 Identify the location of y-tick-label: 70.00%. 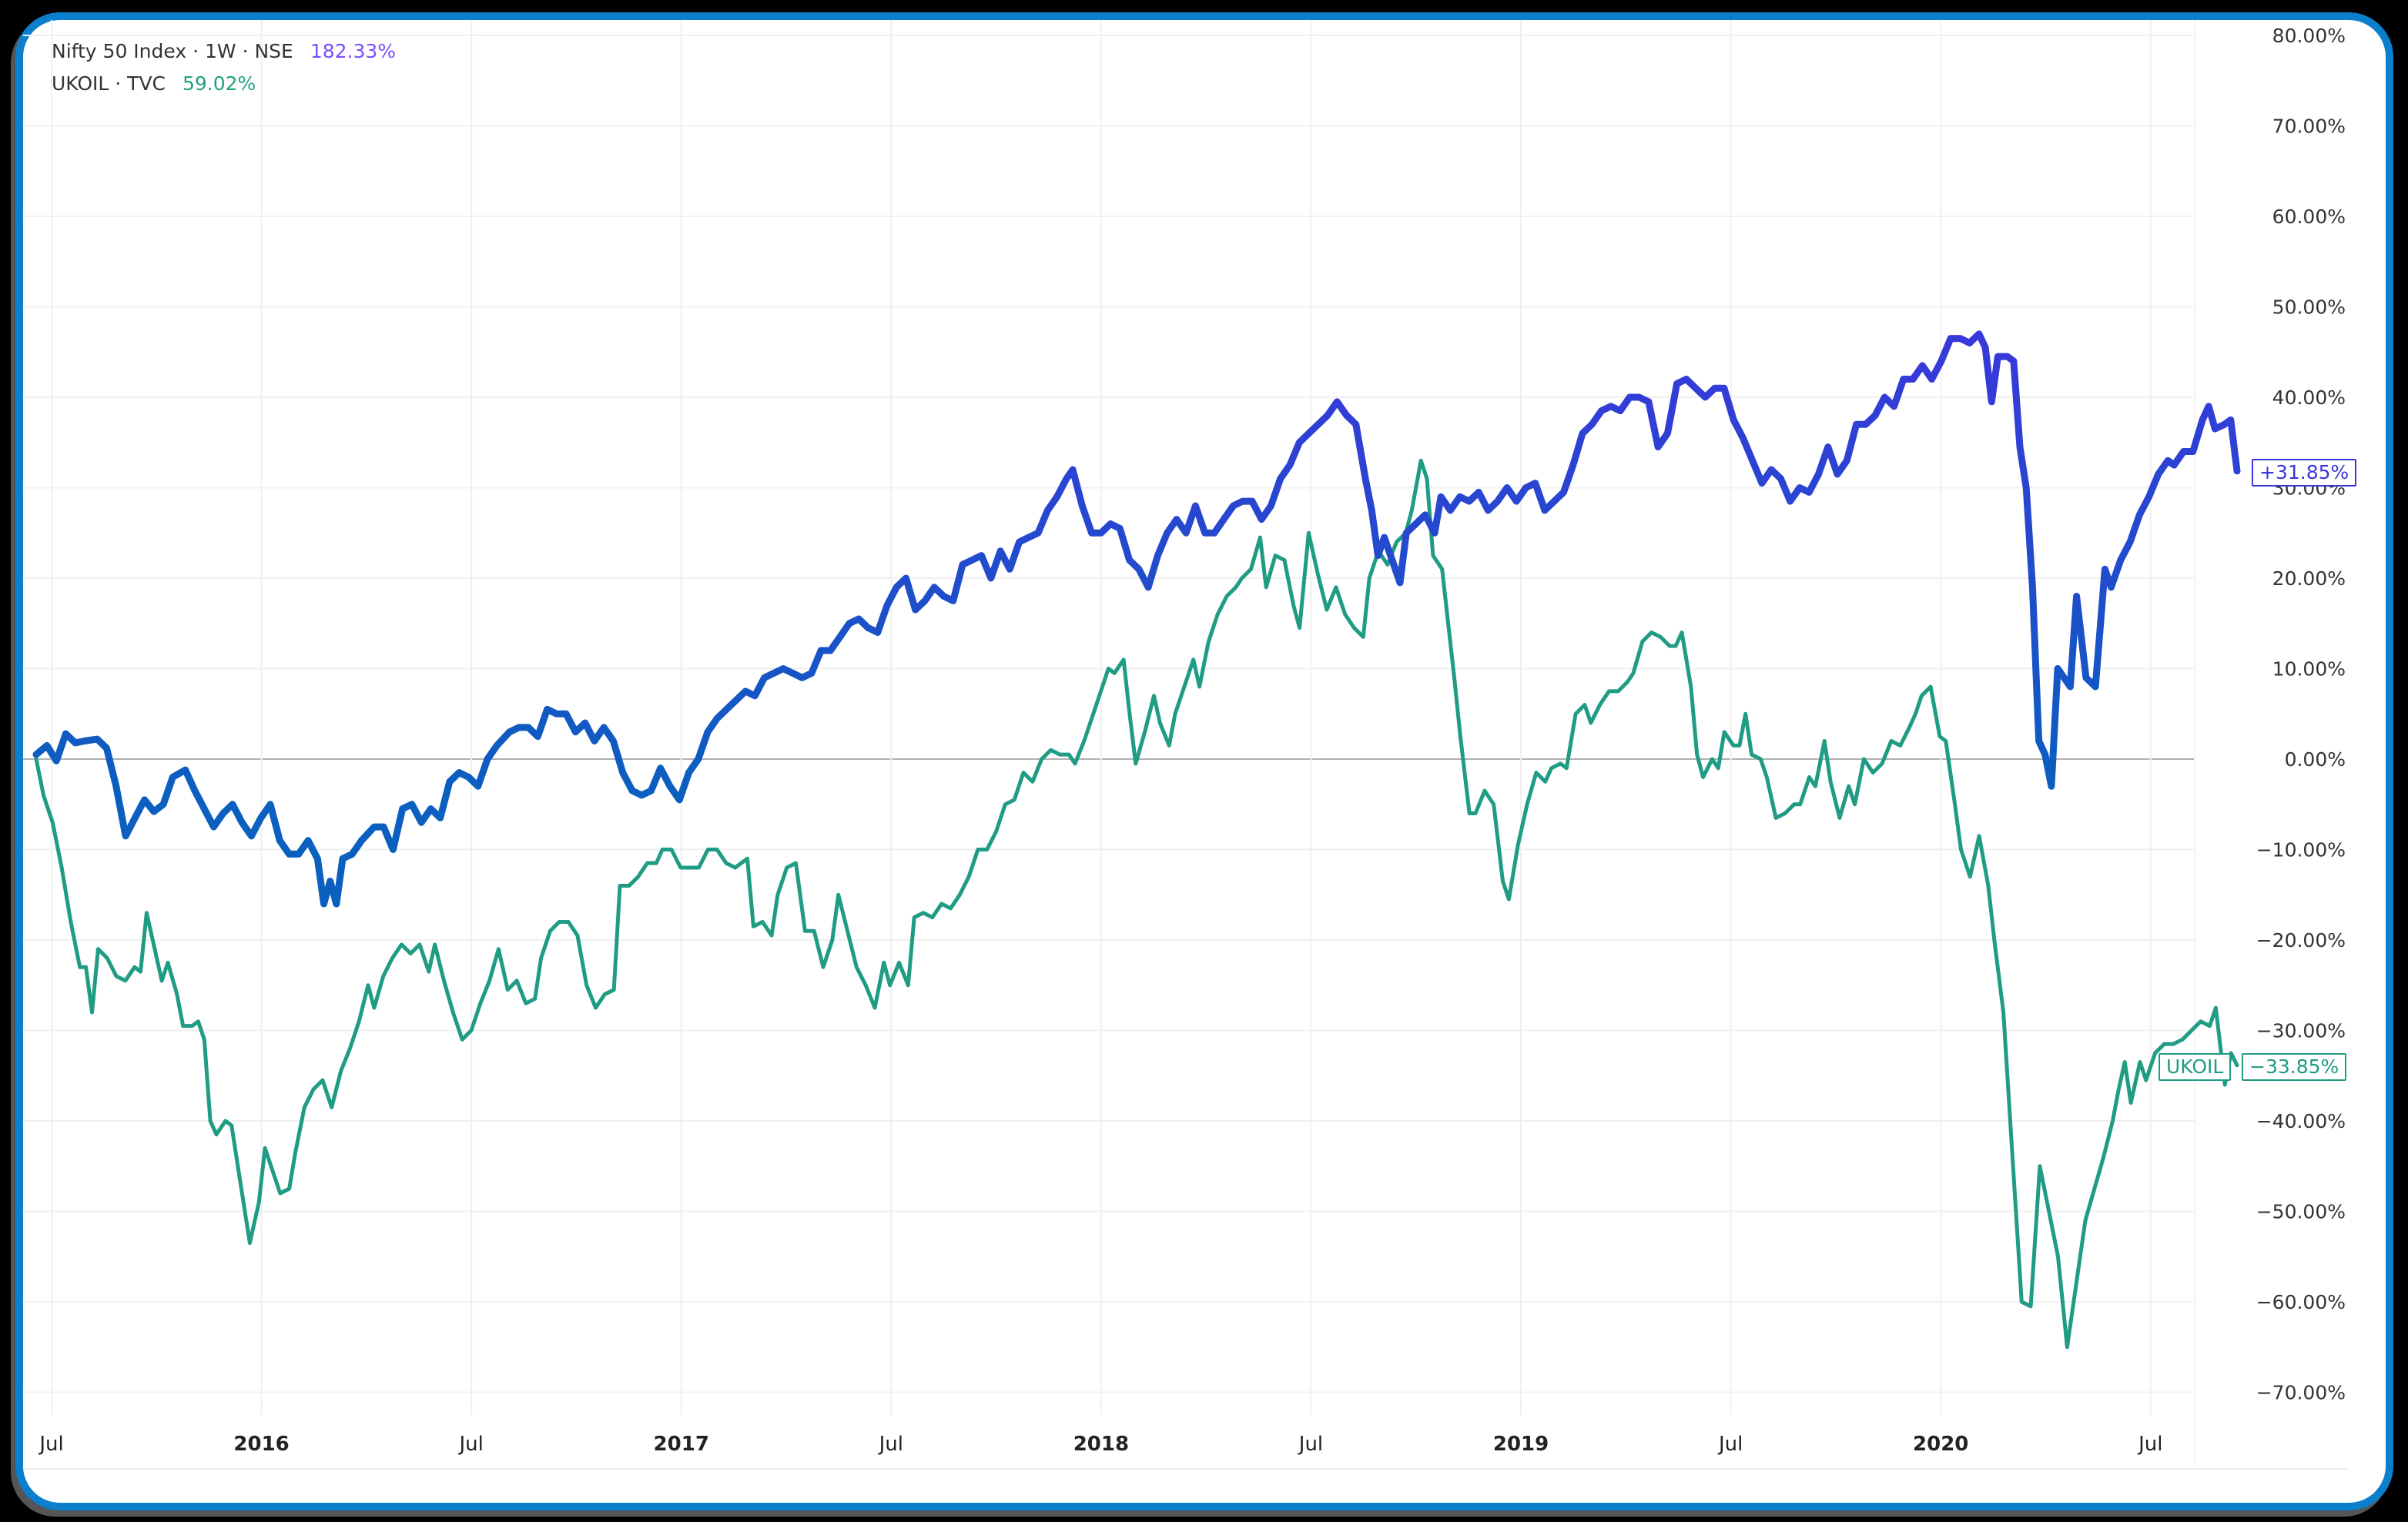
(2309, 126).